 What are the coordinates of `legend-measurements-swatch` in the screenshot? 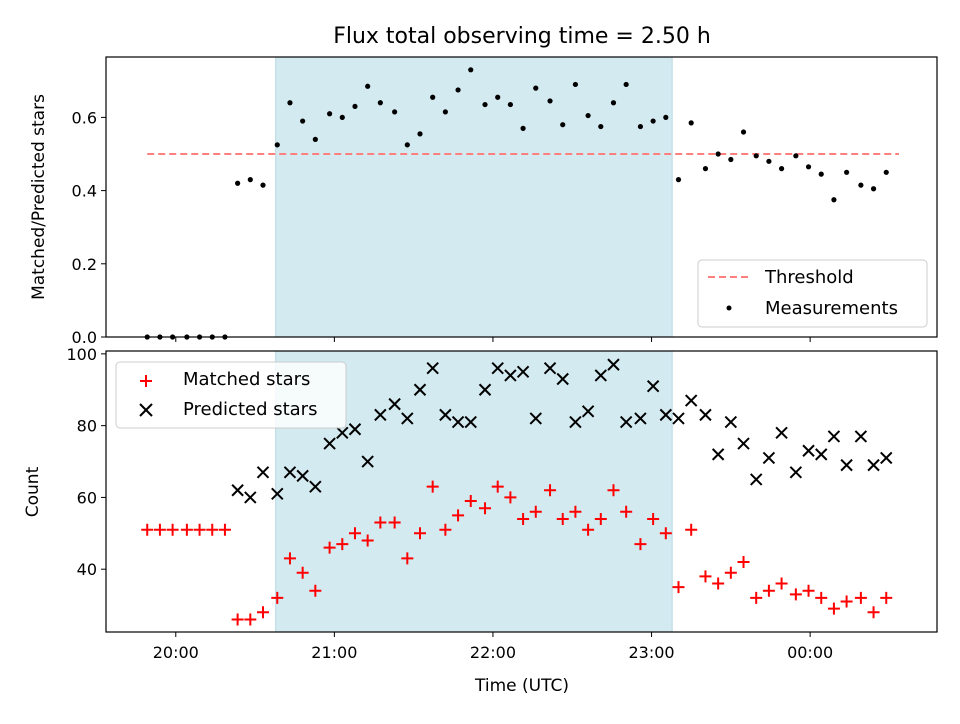 It's located at (729, 308).